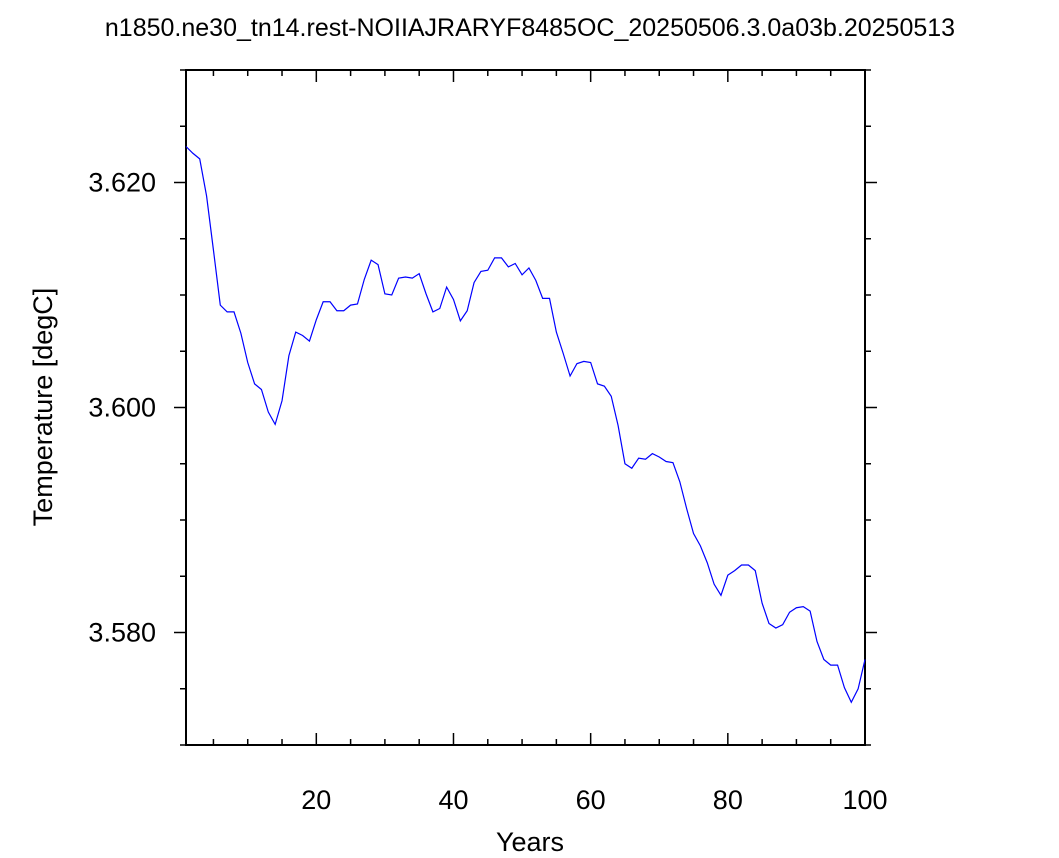 The height and width of the screenshot is (858, 1059). What do you see at coordinates (122, 633) in the screenshot?
I see `y-tick-label: 3.580` at bounding box center [122, 633].